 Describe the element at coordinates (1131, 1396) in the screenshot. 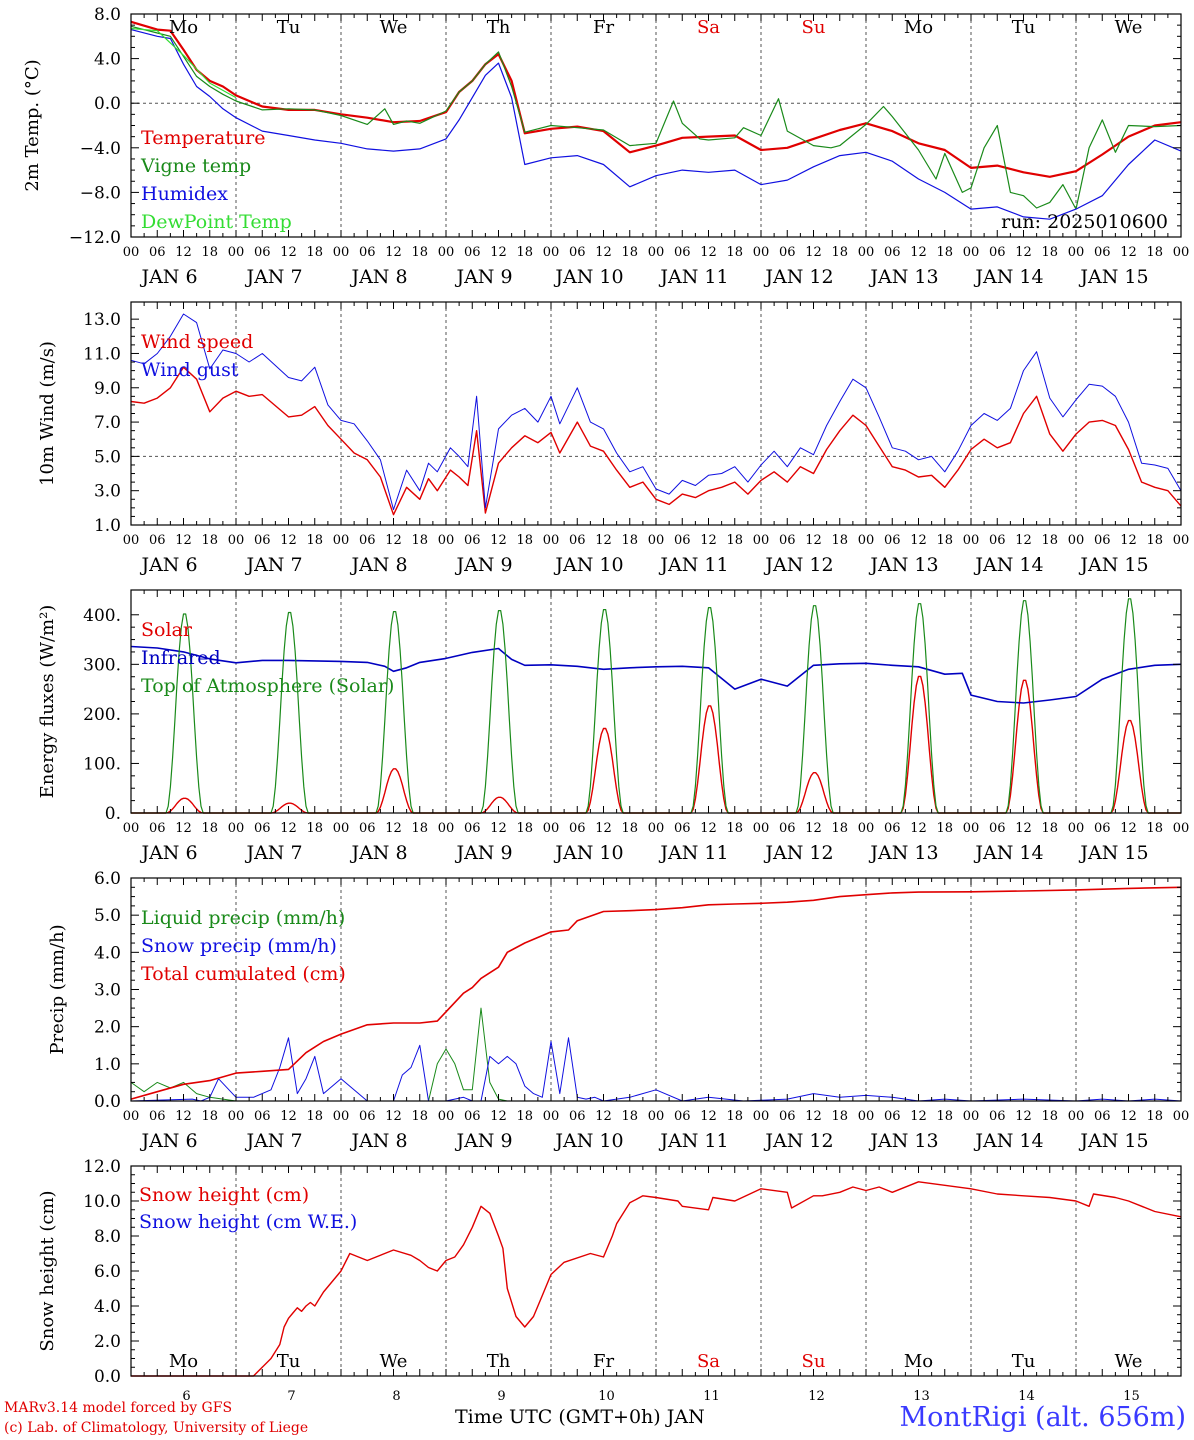

I see `day-number-label: 15` at that location.